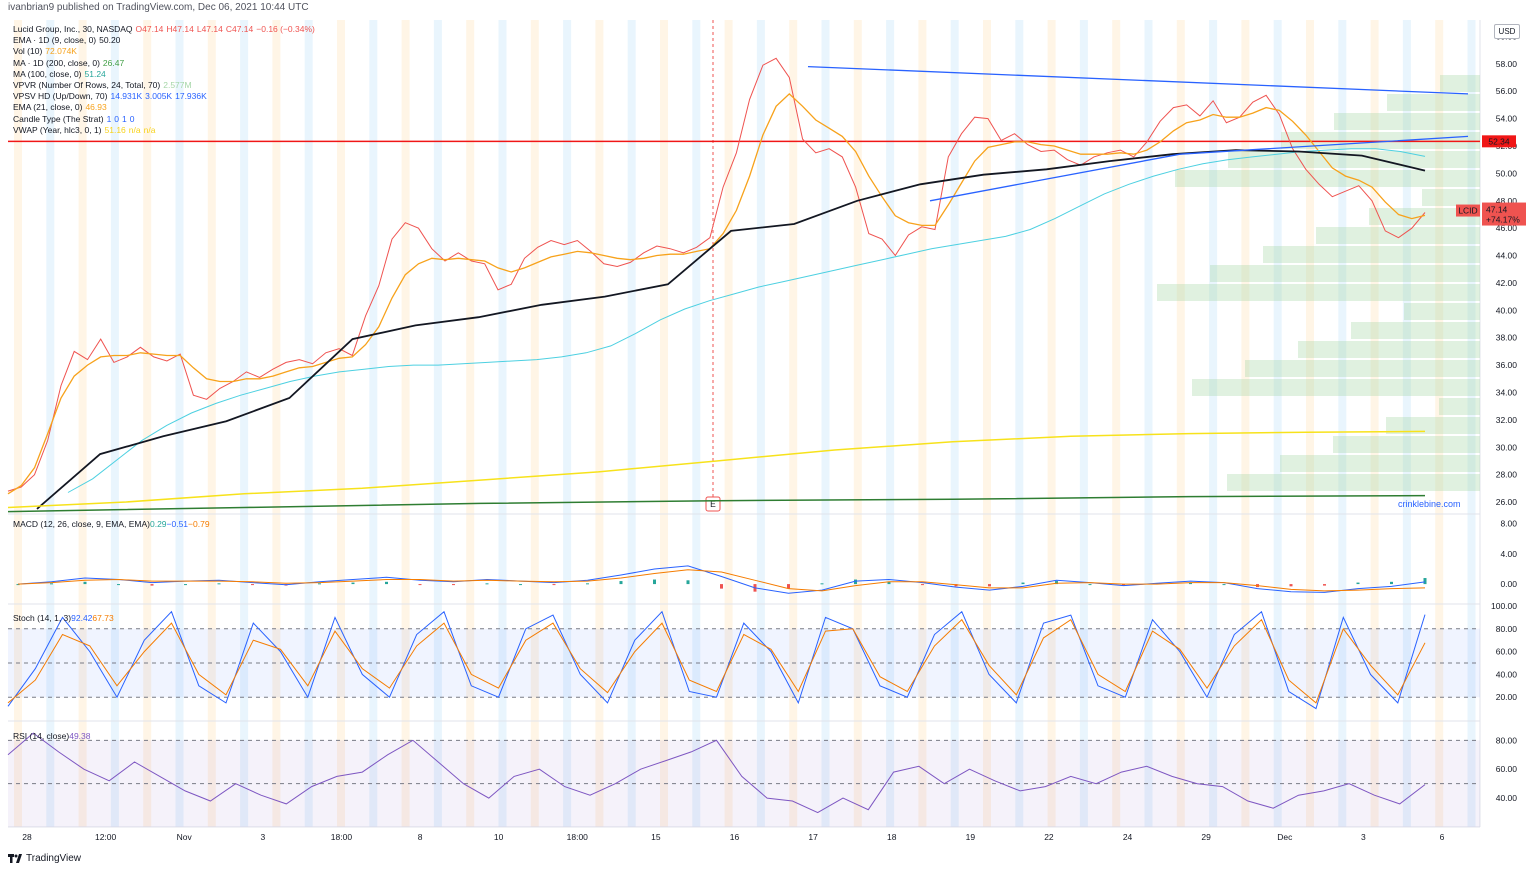 The width and height of the screenshot is (1536, 872). Describe the element at coordinates (124, 118) in the screenshot. I see `legend-value: 1` at that location.